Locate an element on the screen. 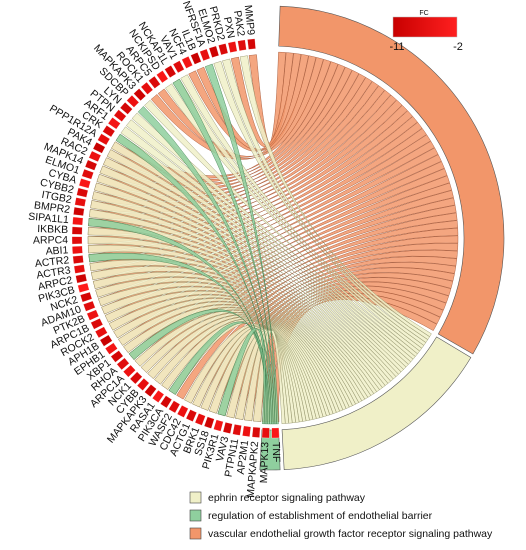  gene-label-actr2-32: ACTR2 is located at coordinates (52, 262).